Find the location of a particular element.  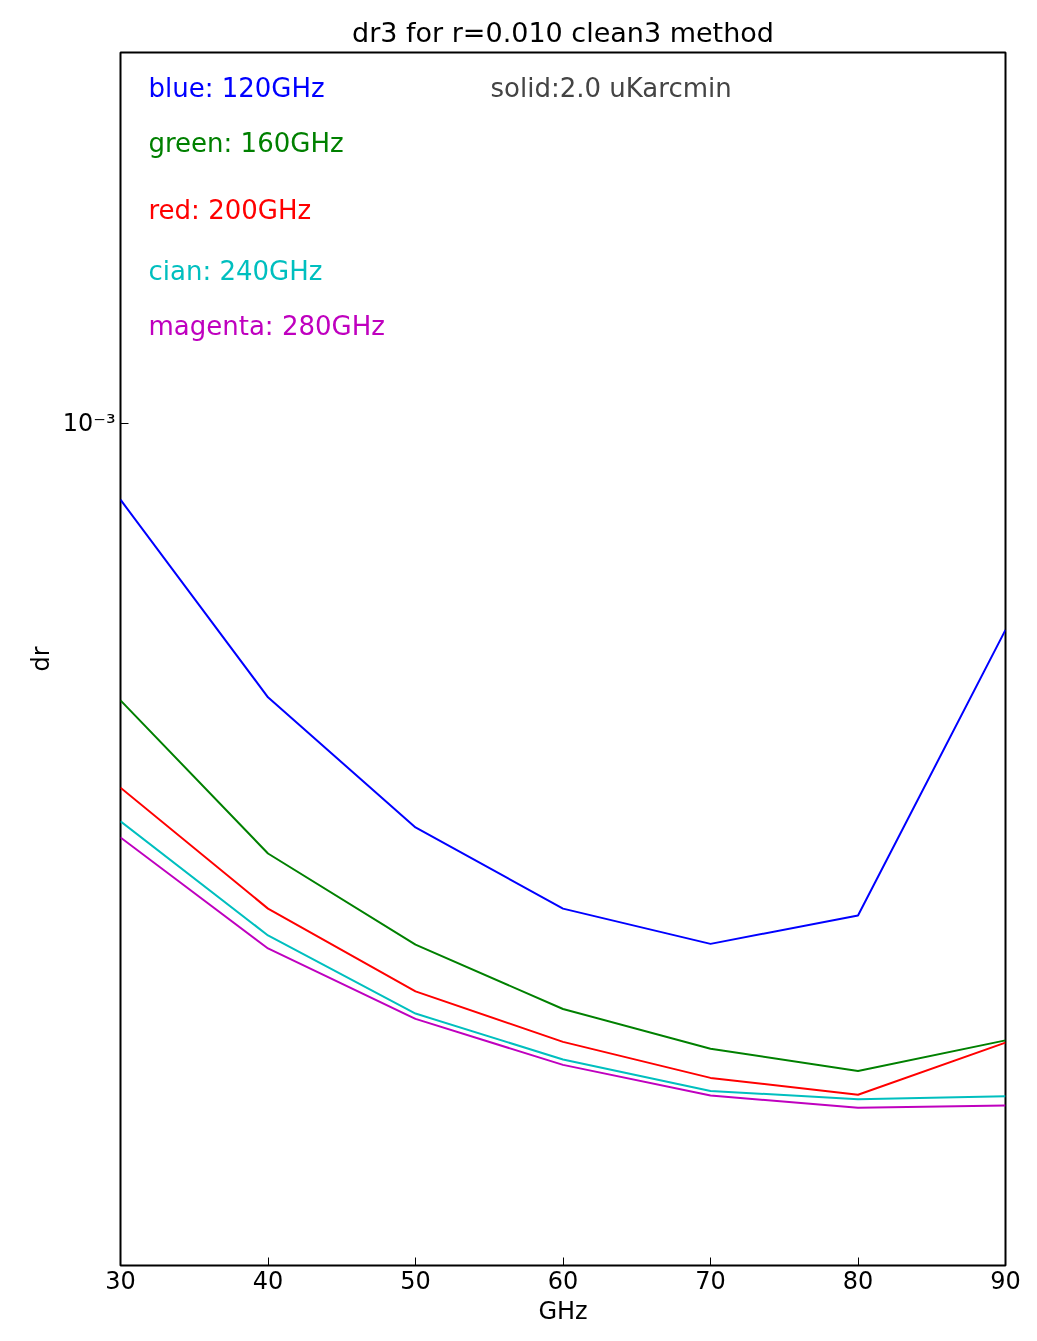

x-tick-label: 30 is located at coordinates (120, 1280).